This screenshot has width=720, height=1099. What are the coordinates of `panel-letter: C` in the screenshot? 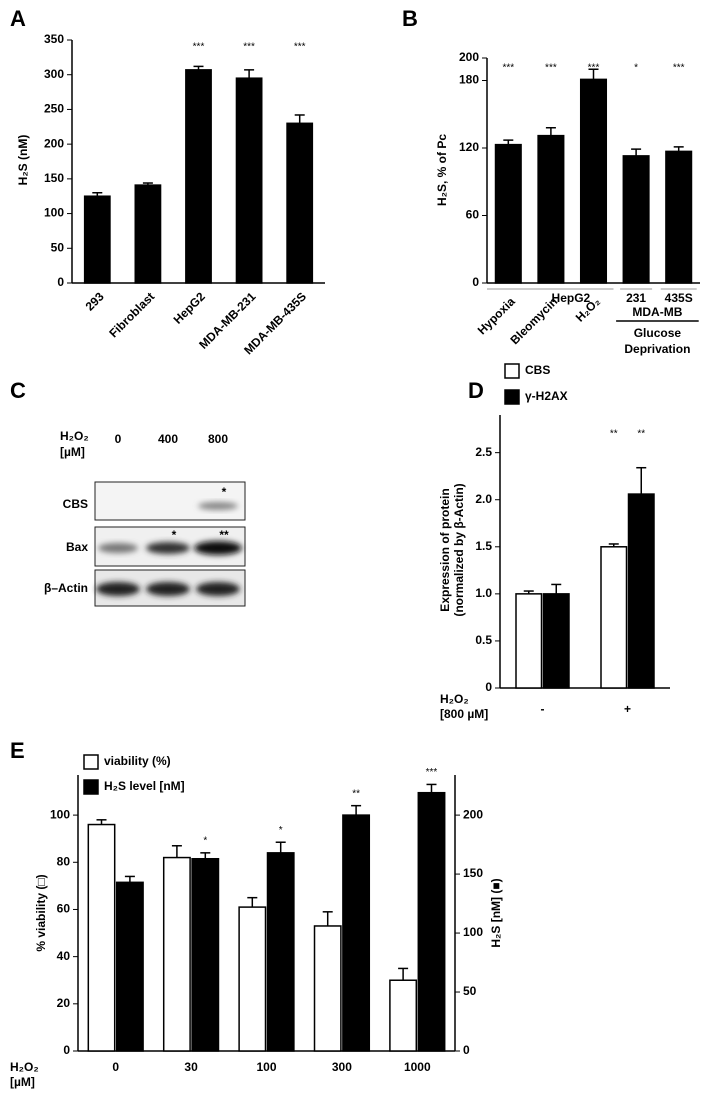 It's located at (18, 390).